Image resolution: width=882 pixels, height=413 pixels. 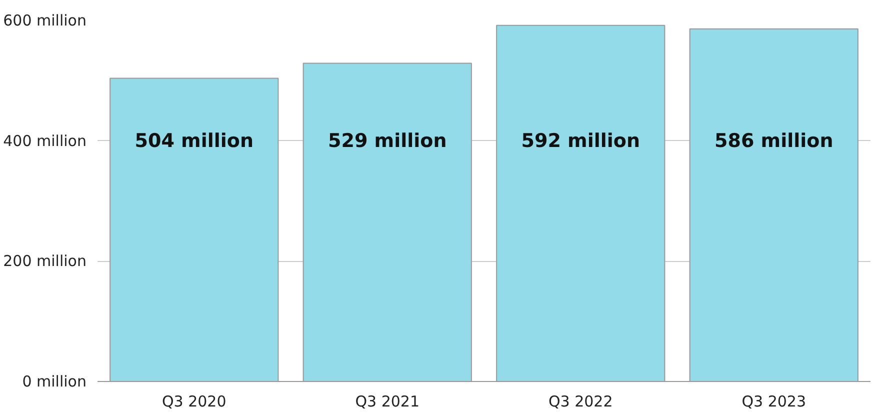 I want to click on y-tick-label: 0 million, so click(x=54, y=381).